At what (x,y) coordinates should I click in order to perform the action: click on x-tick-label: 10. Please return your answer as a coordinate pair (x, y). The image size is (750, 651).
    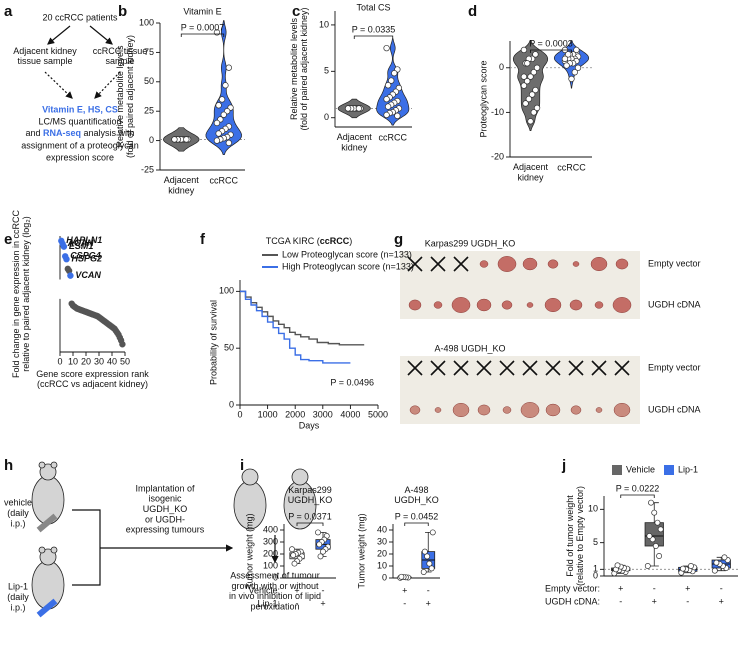
    Looking at the image, I should click on (73, 361).